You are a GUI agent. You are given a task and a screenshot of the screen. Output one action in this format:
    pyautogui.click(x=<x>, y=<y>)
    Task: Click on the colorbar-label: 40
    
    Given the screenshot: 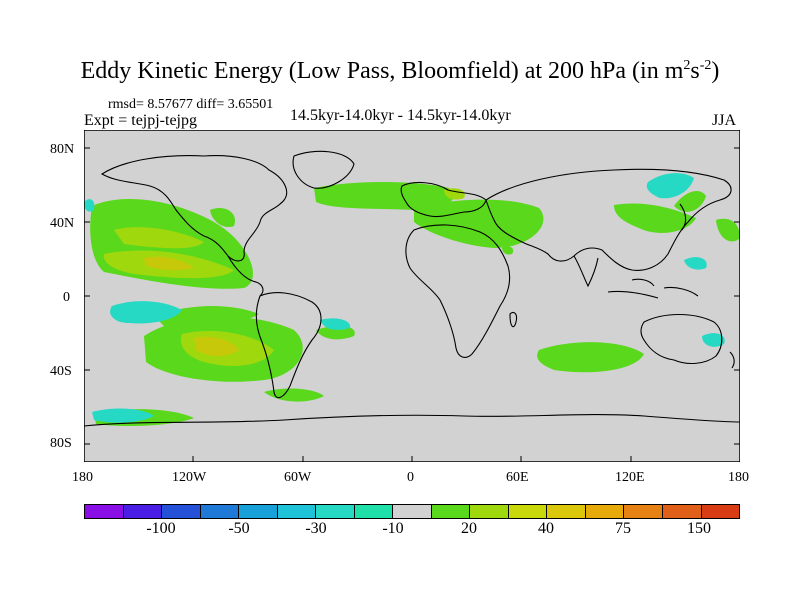 What is the action you would take?
    pyautogui.click(x=546, y=528)
    